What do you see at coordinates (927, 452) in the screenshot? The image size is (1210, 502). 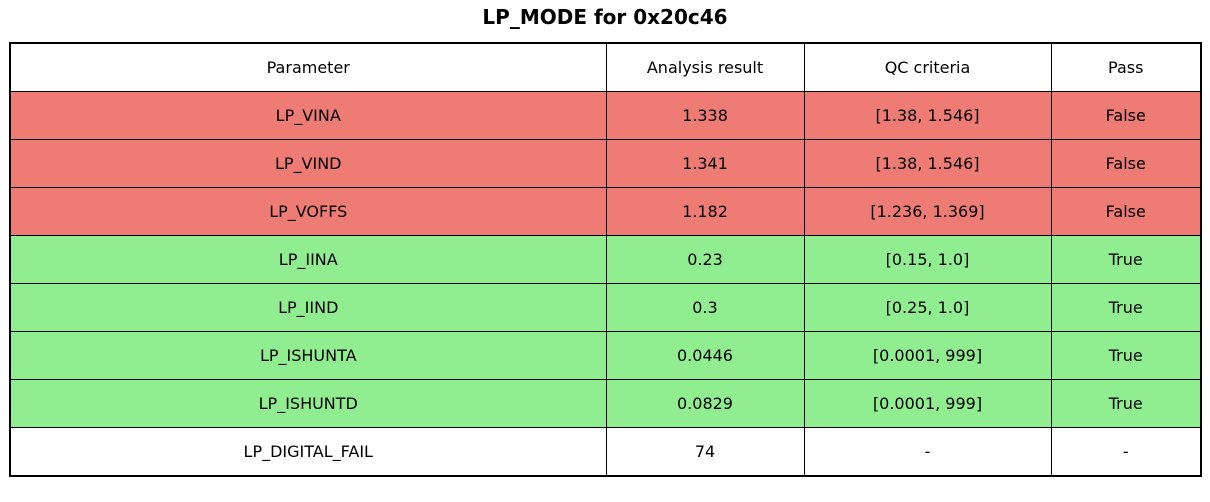 I see `criteria-cell: -` at bounding box center [927, 452].